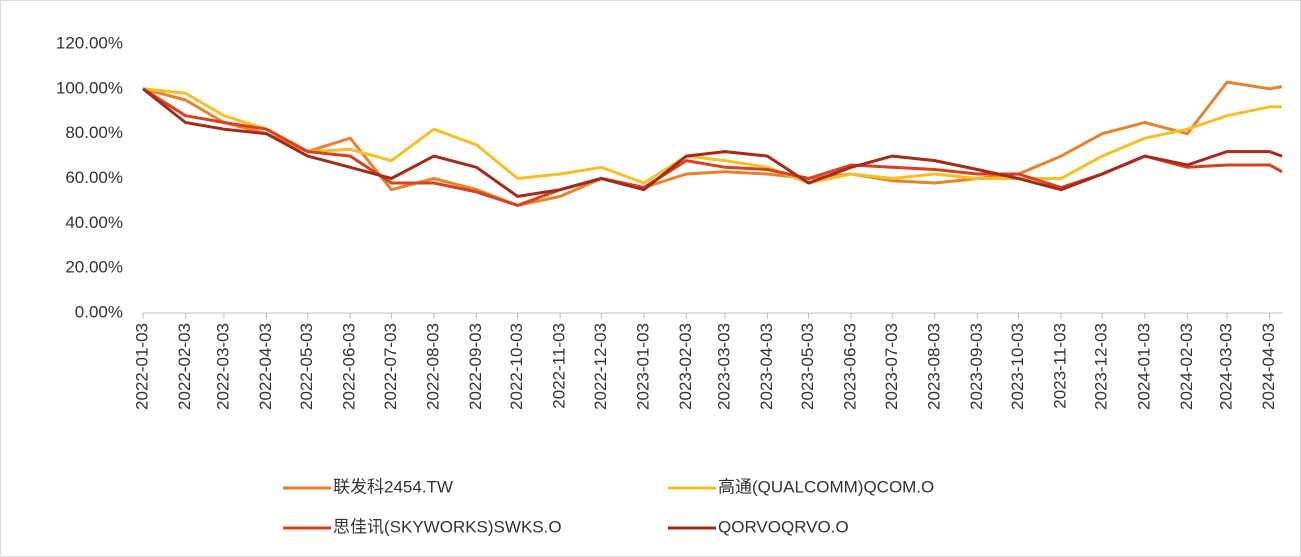 This screenshot has width=1301, height=557. Describe the element at coordinates (89, 87) in the screenshot. I see `y-tick-label: 100.00%` at that location.